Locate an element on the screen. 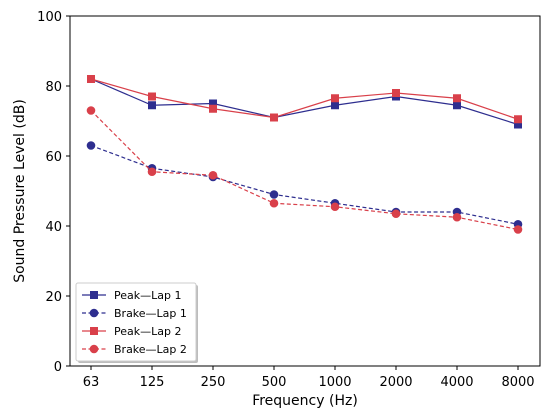 The width and height of the screenshot is (550, 418). x-tick-label: 4000 is located at coordinates (456, 382).